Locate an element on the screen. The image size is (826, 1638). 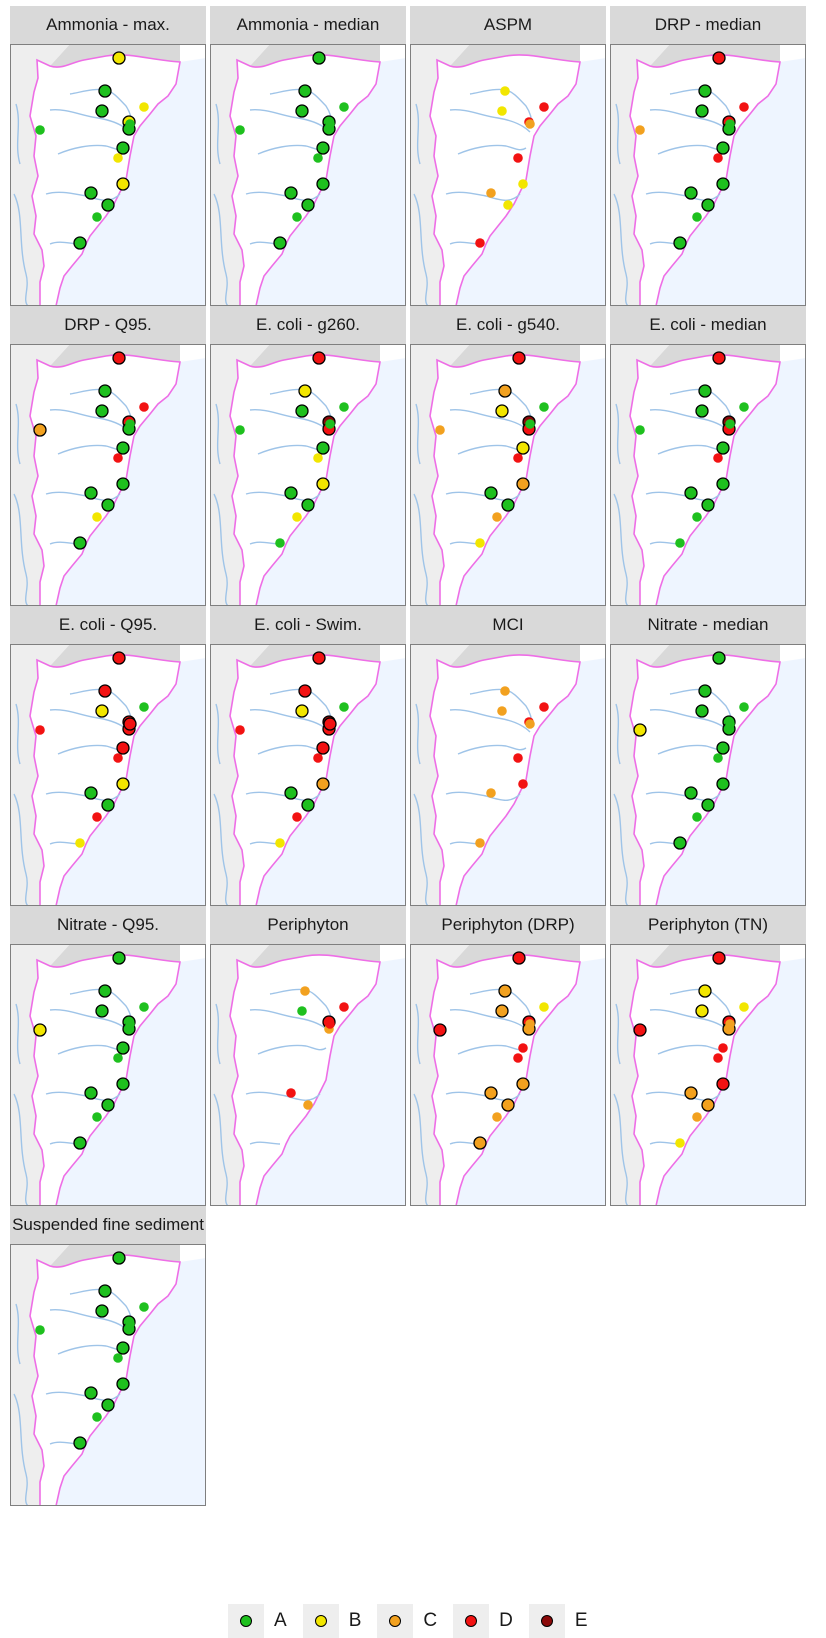
map-panel: ASPM is located at coordinates (508, 156).